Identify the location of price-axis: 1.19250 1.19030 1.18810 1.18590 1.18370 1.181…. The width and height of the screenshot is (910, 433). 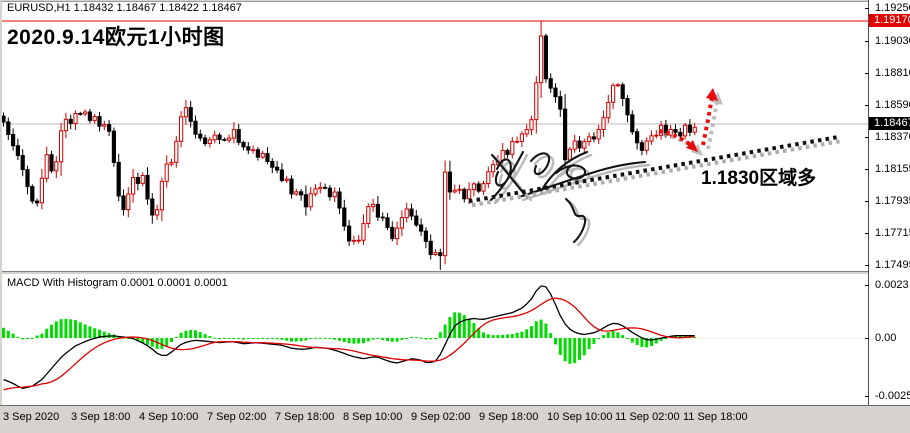
(887, 202).